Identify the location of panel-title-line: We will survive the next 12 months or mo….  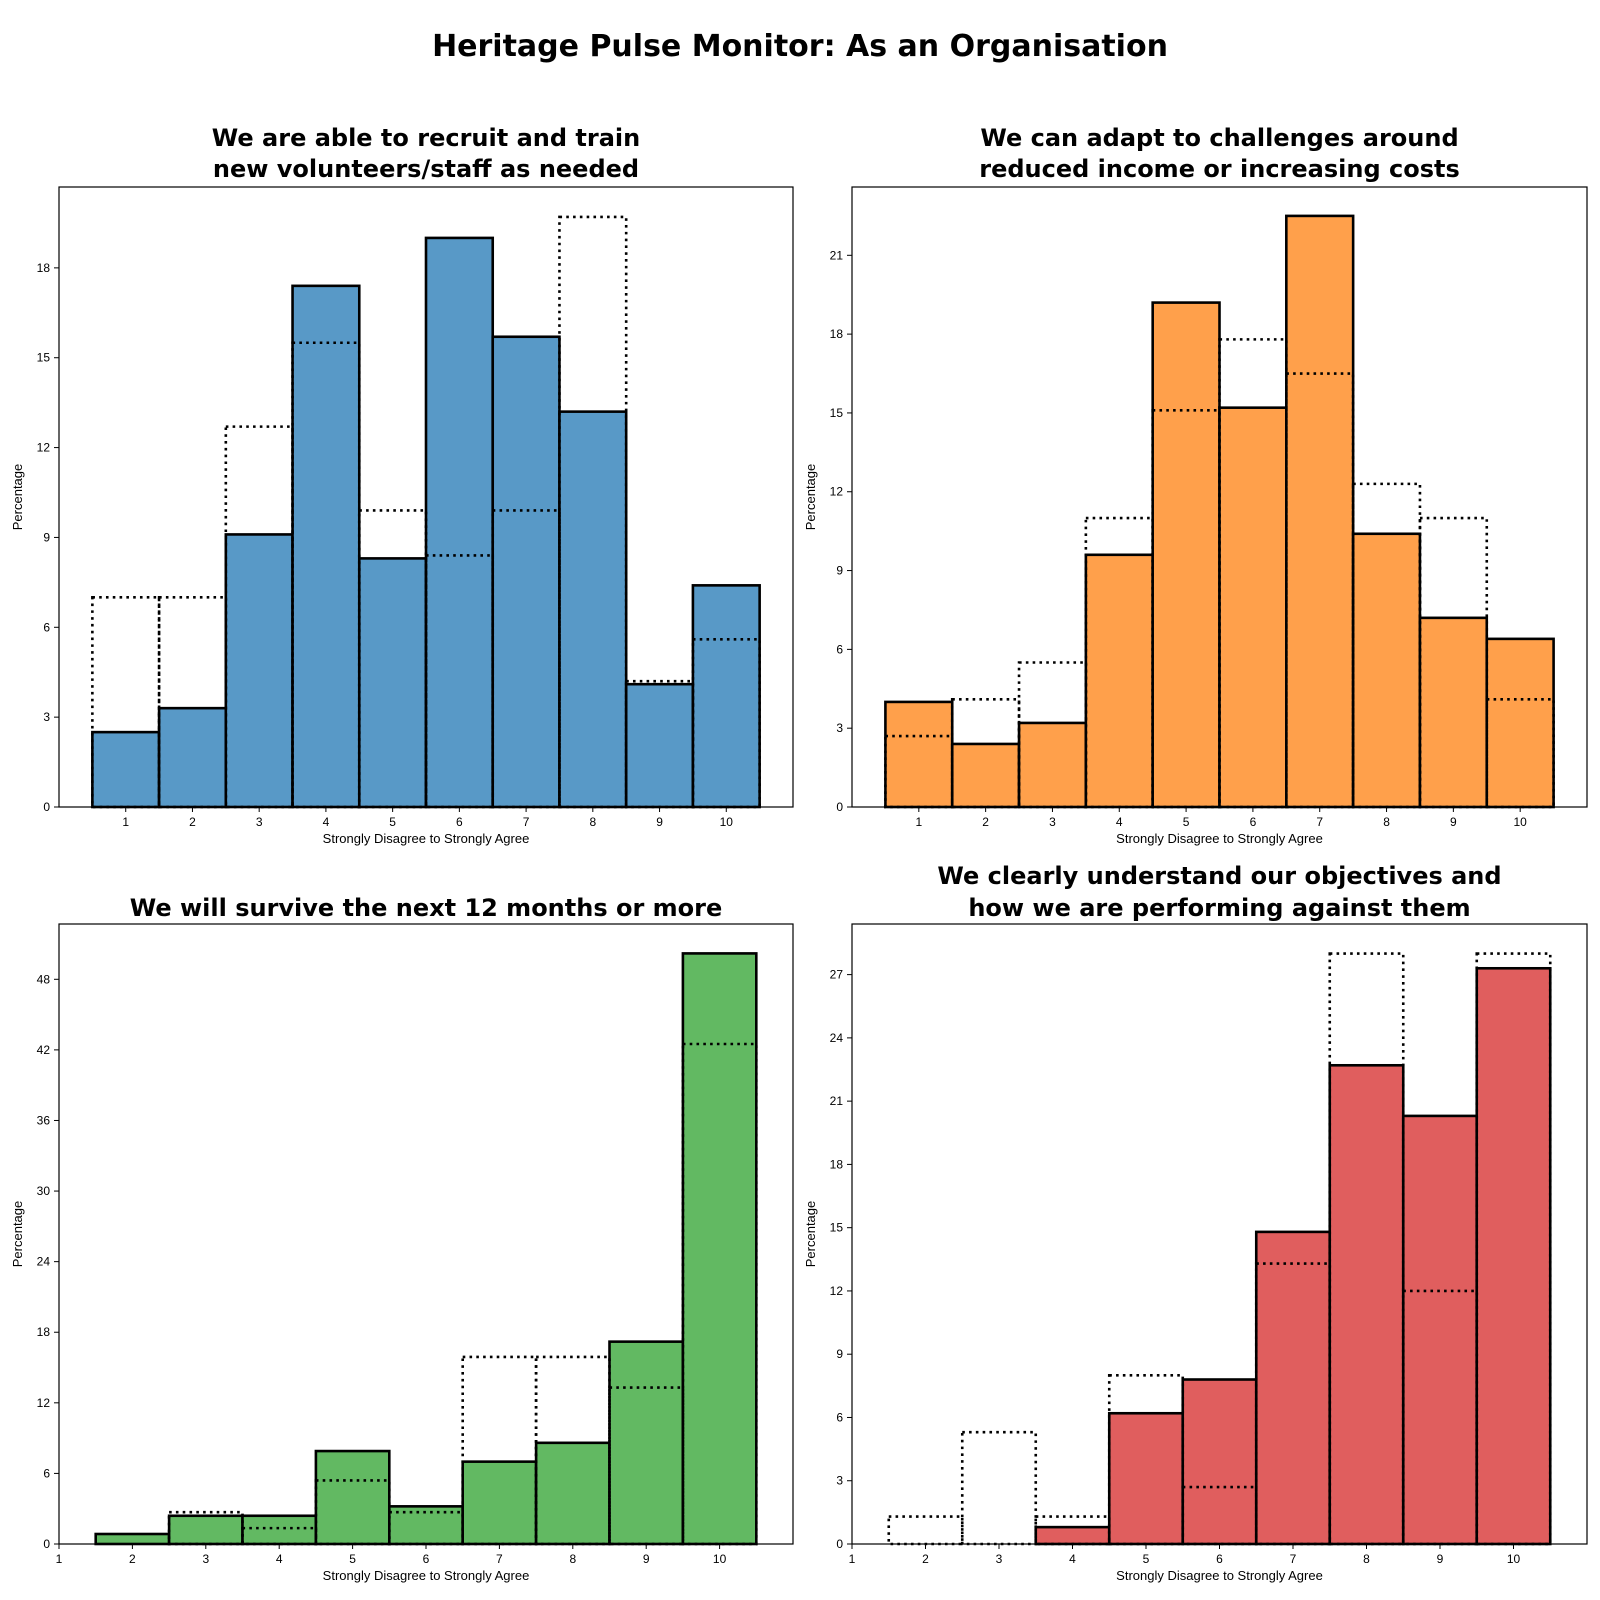
(426, 908).